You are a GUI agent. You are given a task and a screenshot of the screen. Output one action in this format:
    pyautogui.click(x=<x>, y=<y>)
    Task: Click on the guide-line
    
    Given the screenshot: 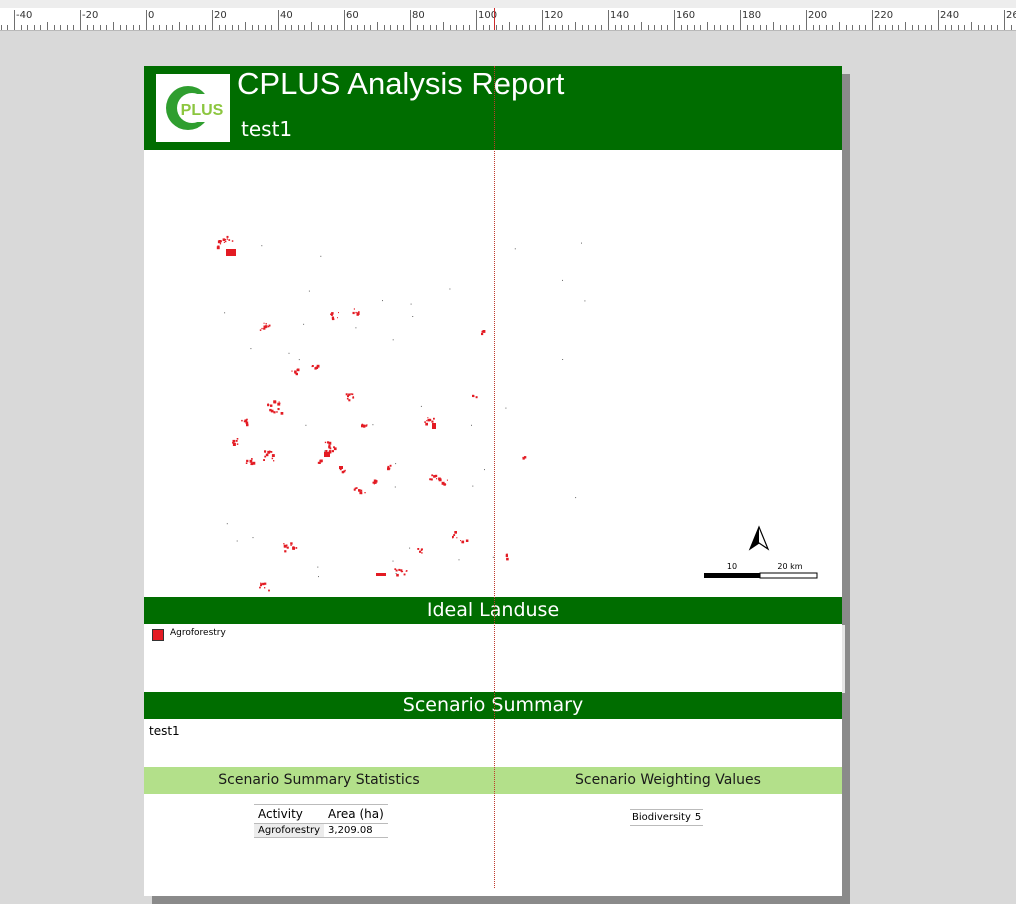 What is the action you would take?
    pyautogui.click(x=494, y=477)
    